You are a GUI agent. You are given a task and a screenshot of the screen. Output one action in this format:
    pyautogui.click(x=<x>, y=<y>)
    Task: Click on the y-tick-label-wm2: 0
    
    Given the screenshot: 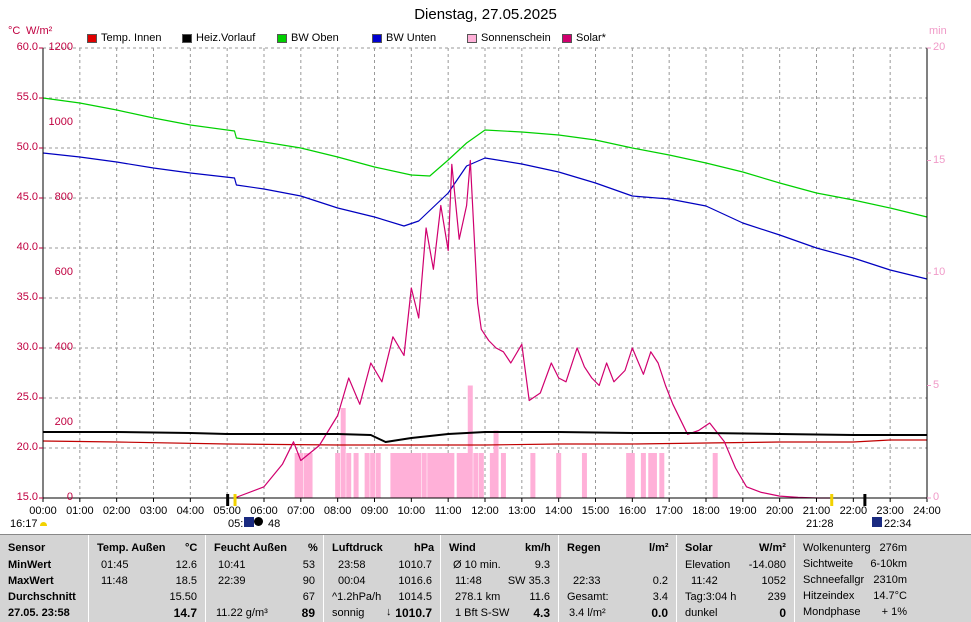 What is the action you would take?
    pyautogui.click(x=69, y=497)
    